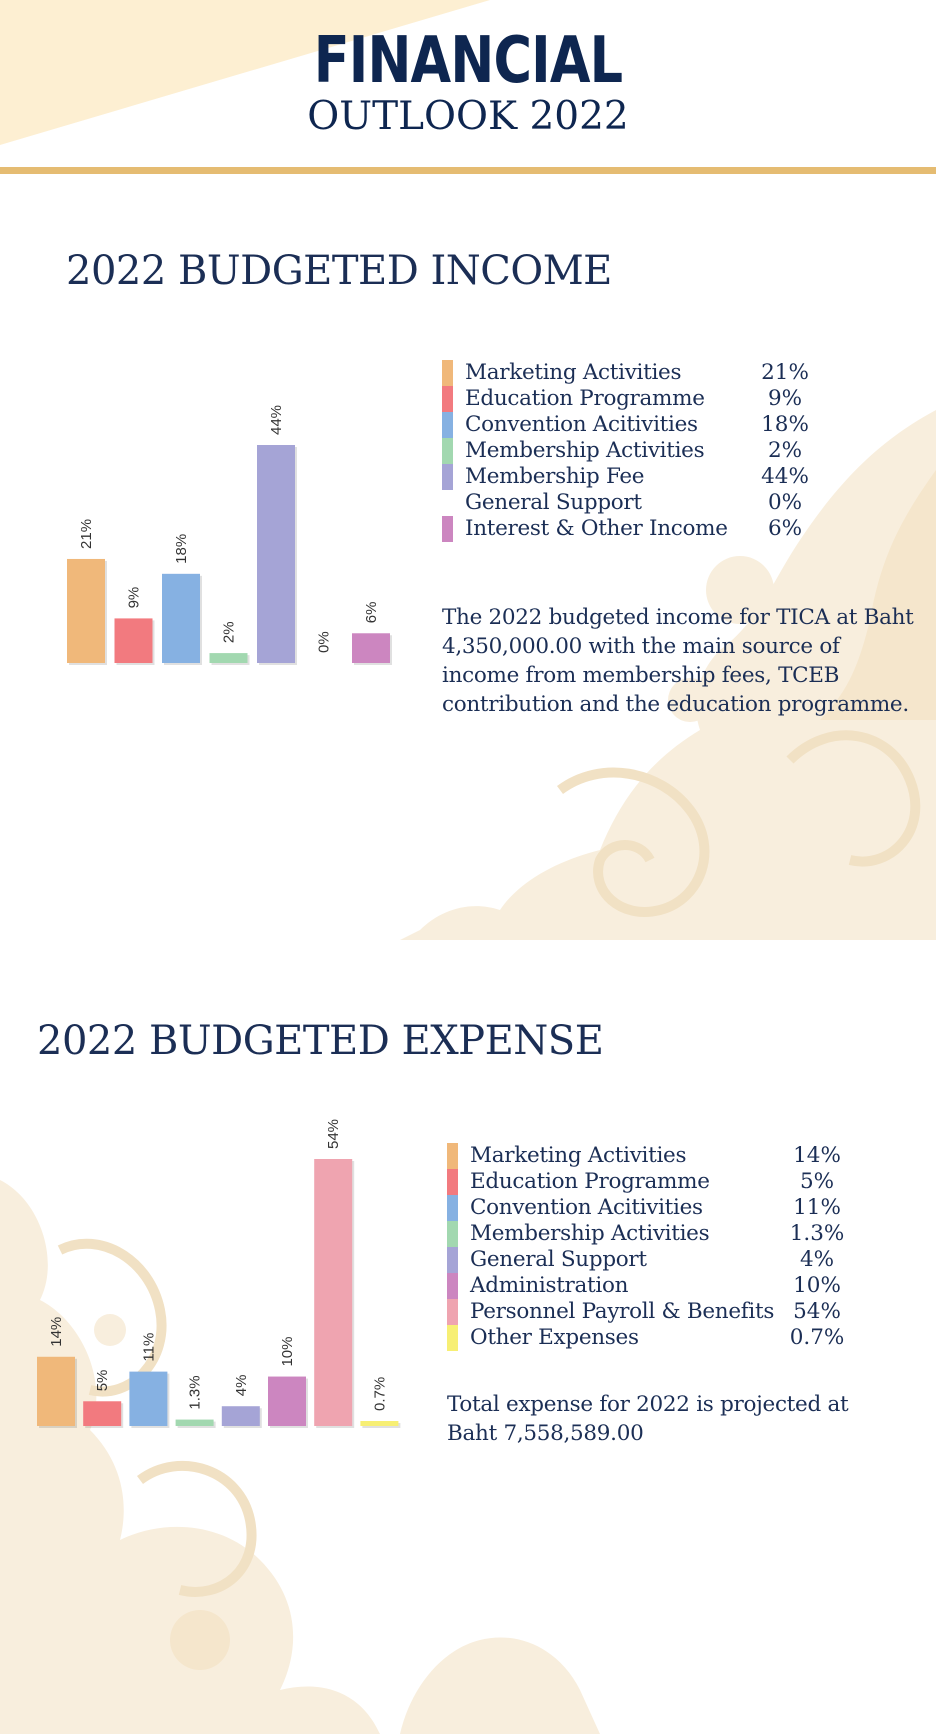  Describe the element at coordinates (287, 1352) in the screenshot. I see `expense-data-label: 10%` at that location.